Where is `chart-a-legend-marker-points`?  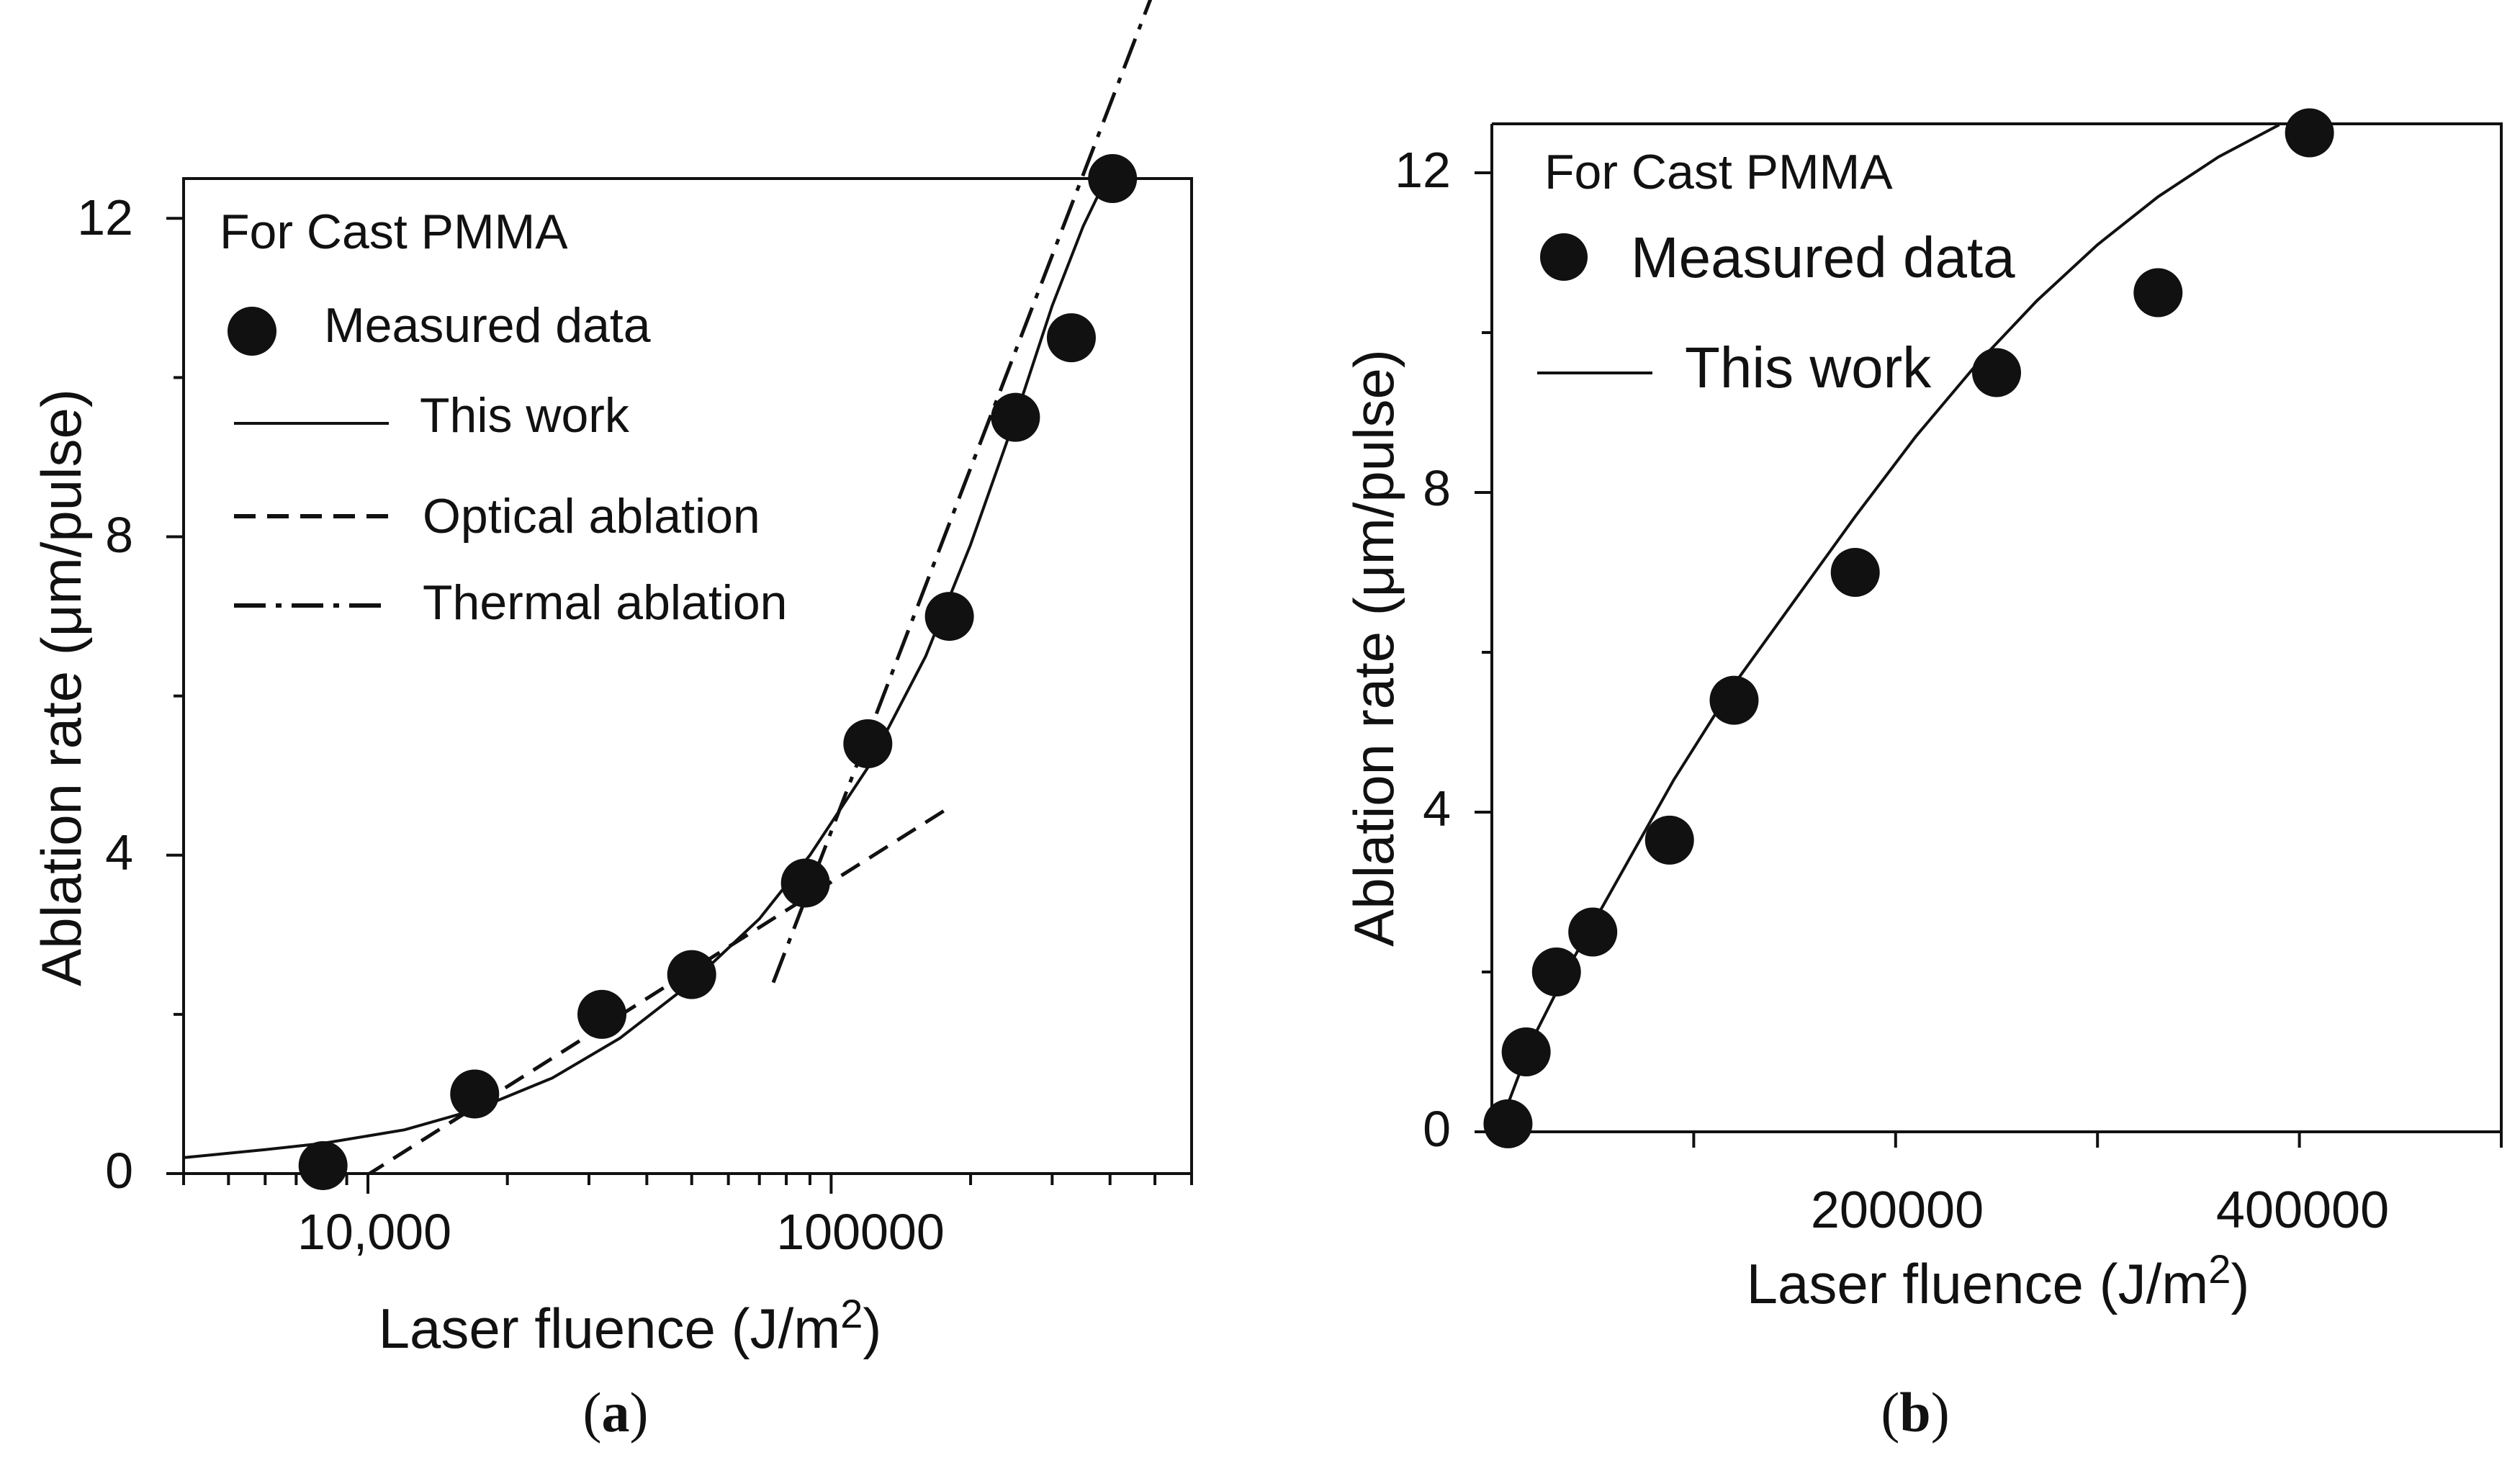
chart-a-legend-marker-points is located at coordinates (252, 331).